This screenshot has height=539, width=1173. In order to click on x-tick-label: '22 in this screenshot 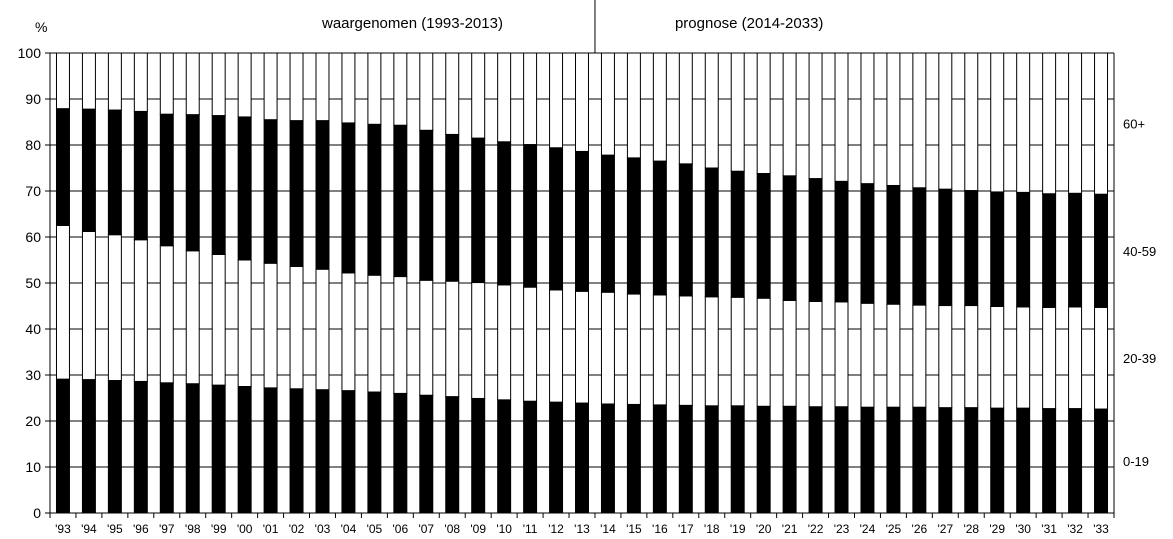, I will do `click(816, 529)`.